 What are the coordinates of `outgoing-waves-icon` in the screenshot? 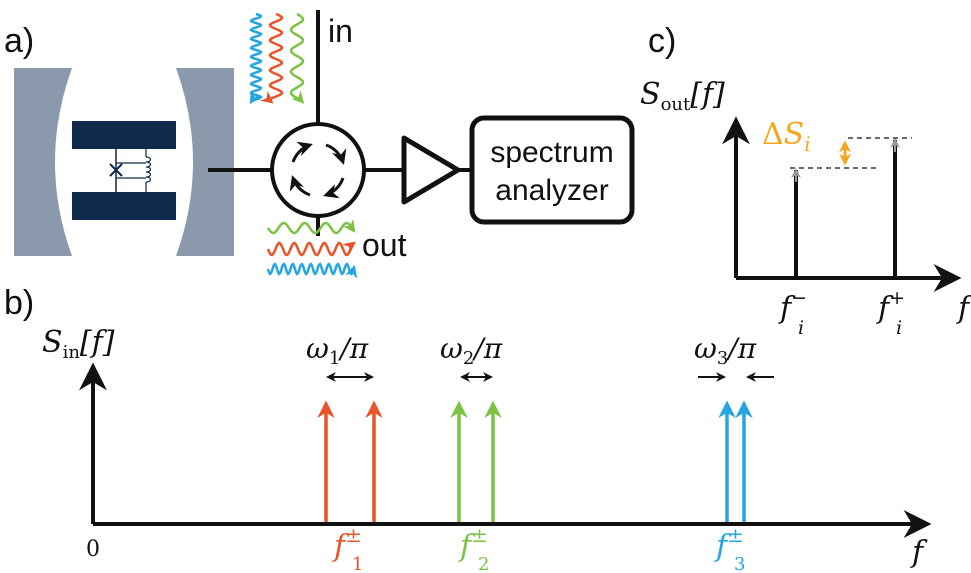 It's located at (312, 249).